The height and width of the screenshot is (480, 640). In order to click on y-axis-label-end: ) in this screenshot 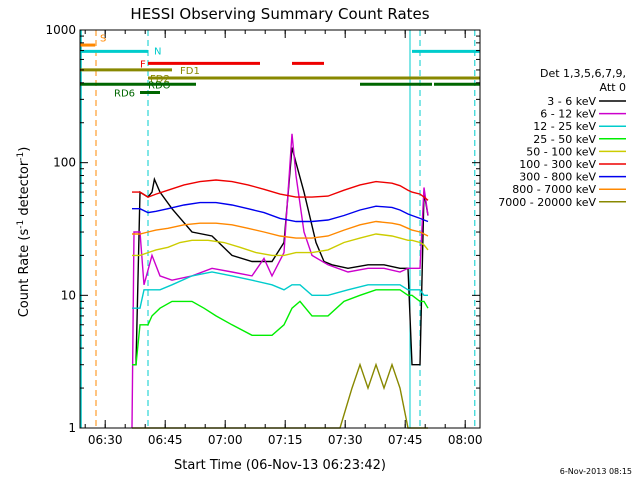, I will do `click(24, 149)`.